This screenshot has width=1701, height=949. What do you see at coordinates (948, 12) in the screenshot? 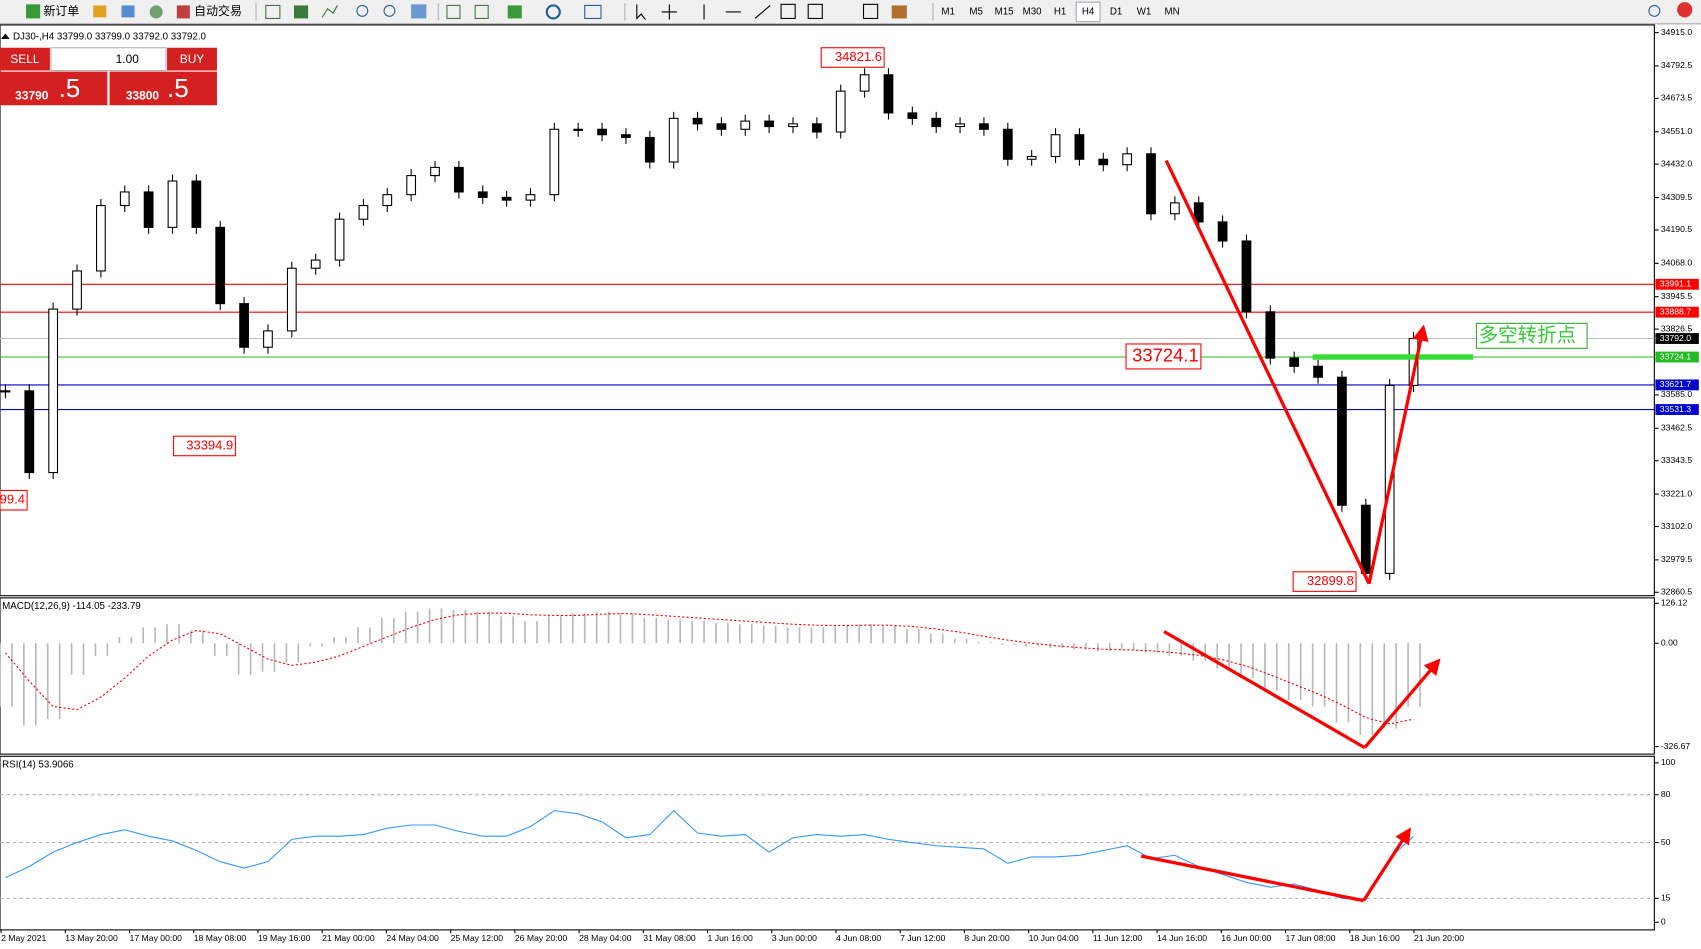
I see `timeframe-button: M1` at bounding box center [948, 12].